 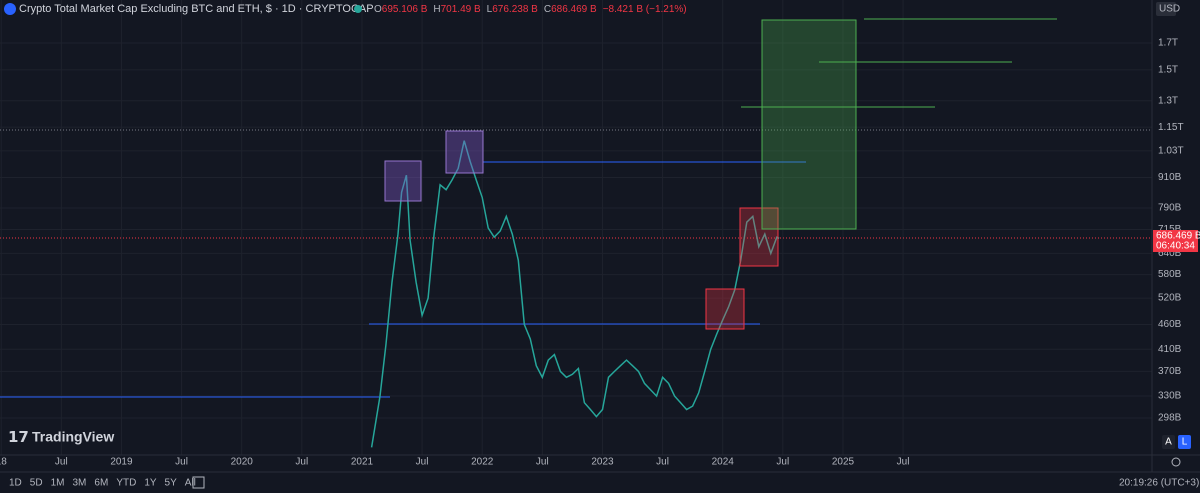 What do you see at coordinates (1178, 236) in the screenshot?
I see `last-price: 686.469 B` at bounding box center [1178, 236].